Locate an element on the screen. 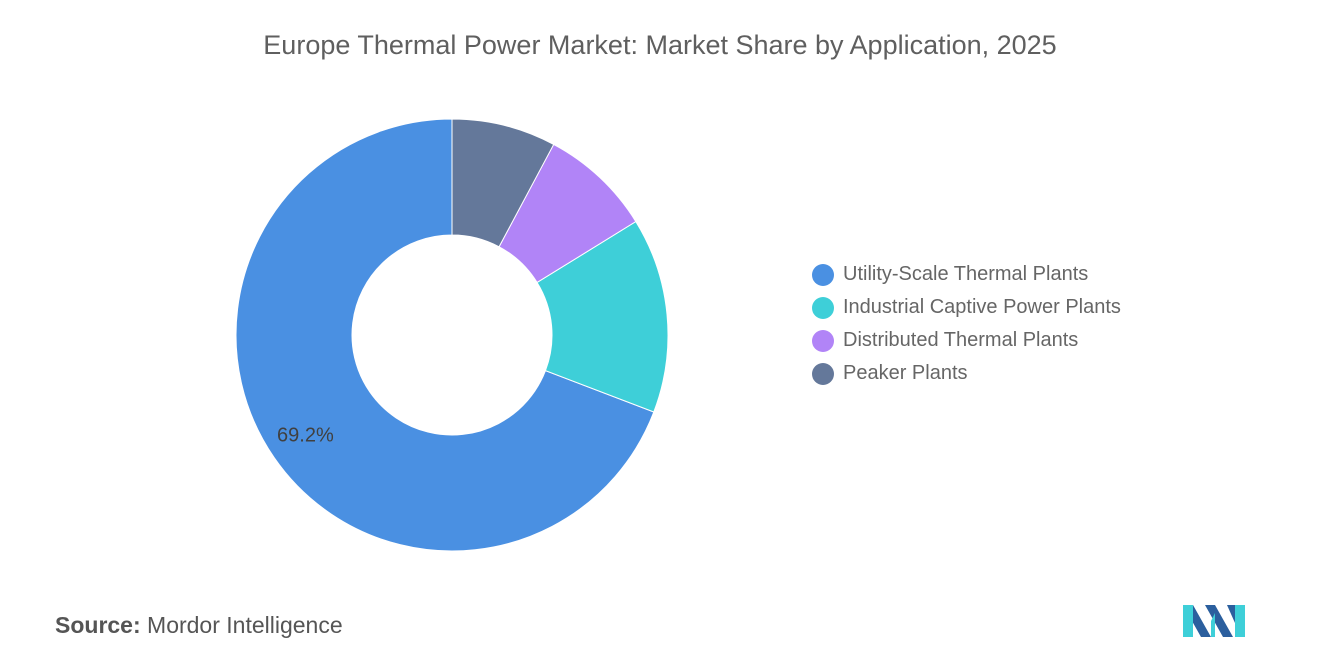  legend-label-1: Utility-Scale Thermal Plants is located at coordinates (966, 274).